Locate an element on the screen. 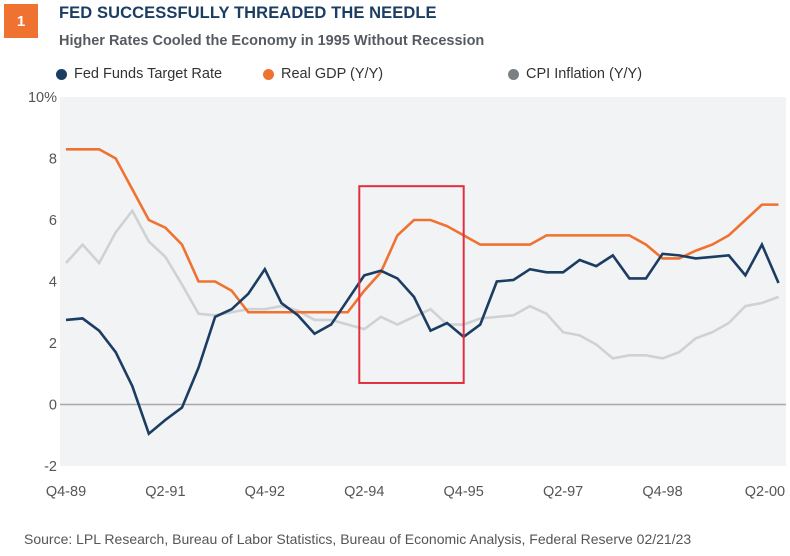  legend-dot-gdp-icon is located at coordinates (268, 74).